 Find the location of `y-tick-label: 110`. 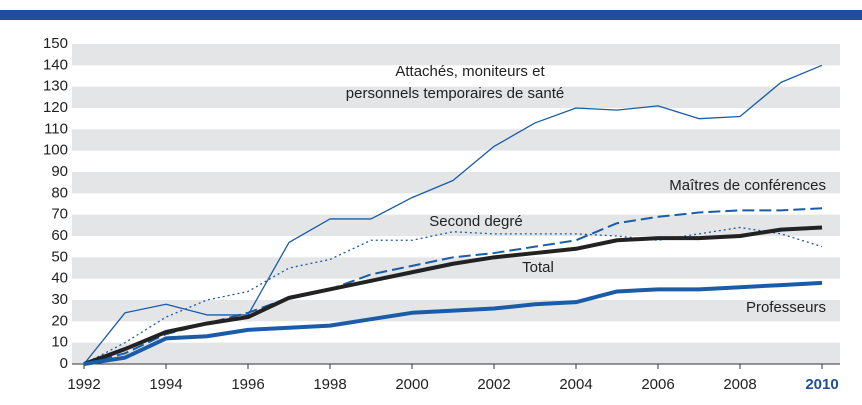

y-tick-label: 110 is located at coordinates (56, 128).